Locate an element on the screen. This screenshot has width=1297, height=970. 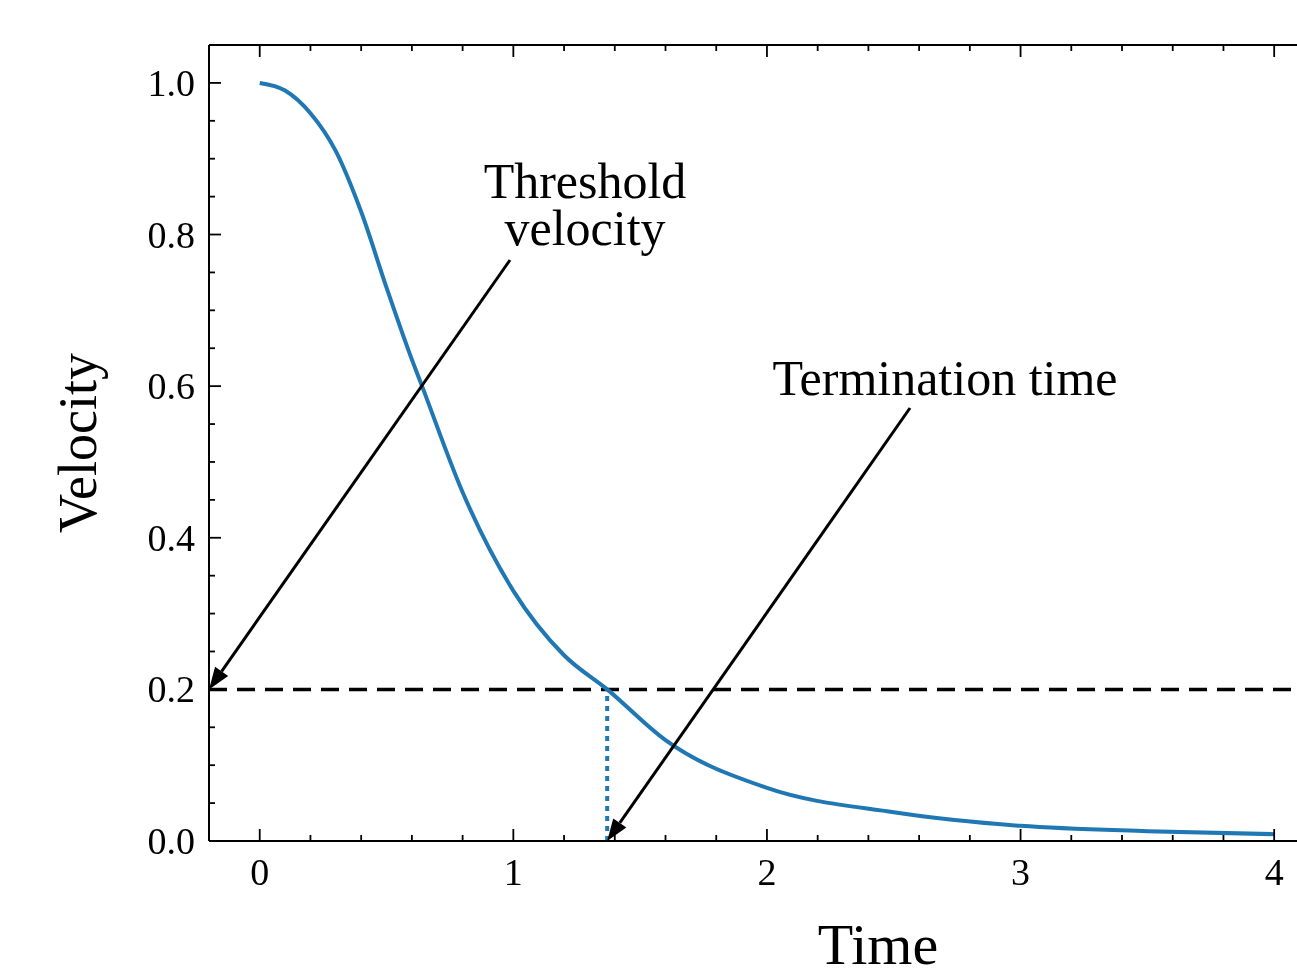
x-tick-label: 1 is located at coordinates (513, 872).